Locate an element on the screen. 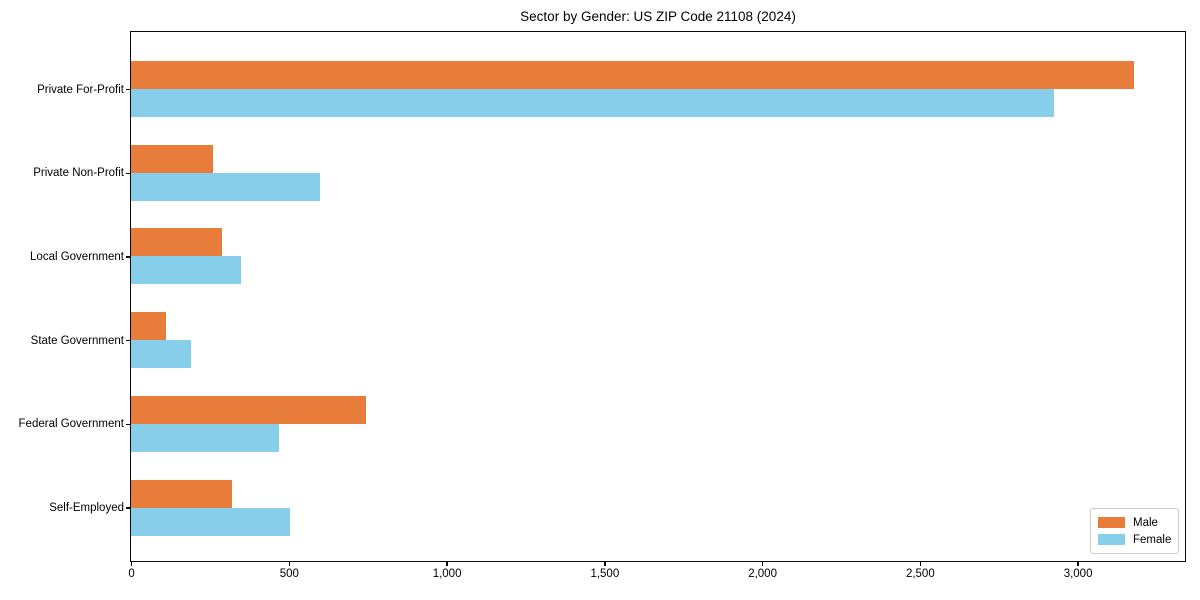 This screenshot has width=1200, height=600. y-axis-label: Federal Government is located at coordinates (71, 424).